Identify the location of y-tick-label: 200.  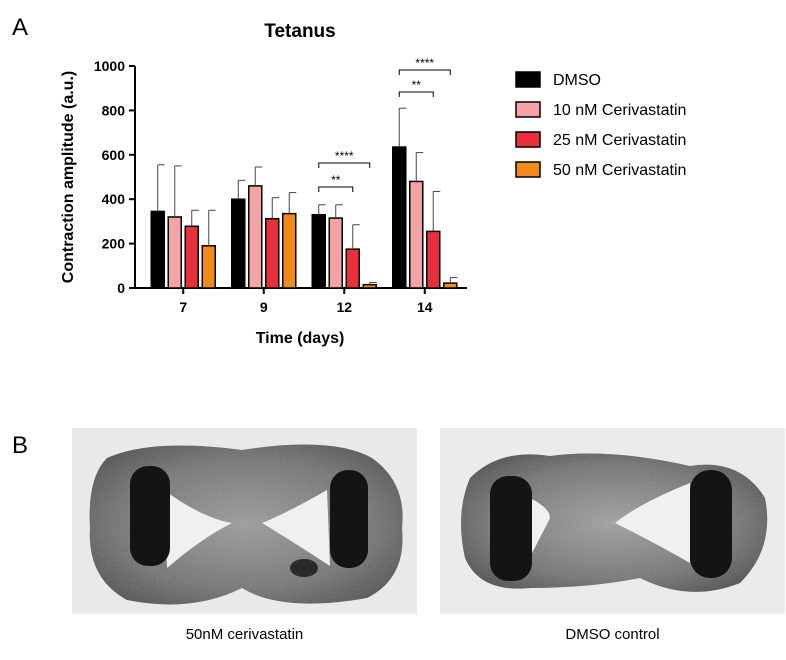
(114, 244).